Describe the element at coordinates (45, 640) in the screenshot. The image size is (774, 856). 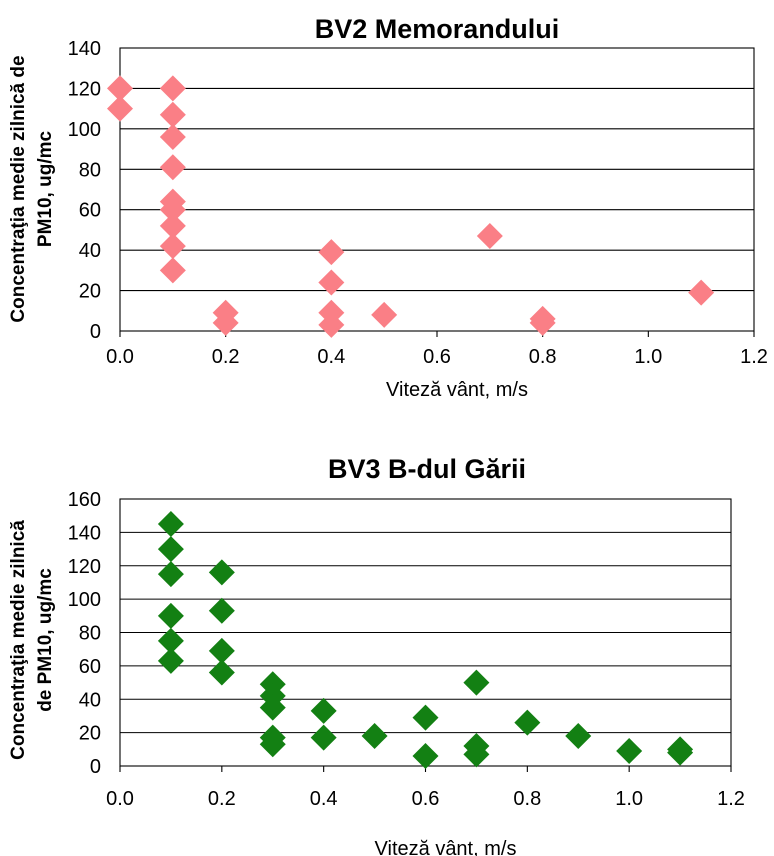
I see `y-axis-label-line: de PM10, ug/mc` at that location.